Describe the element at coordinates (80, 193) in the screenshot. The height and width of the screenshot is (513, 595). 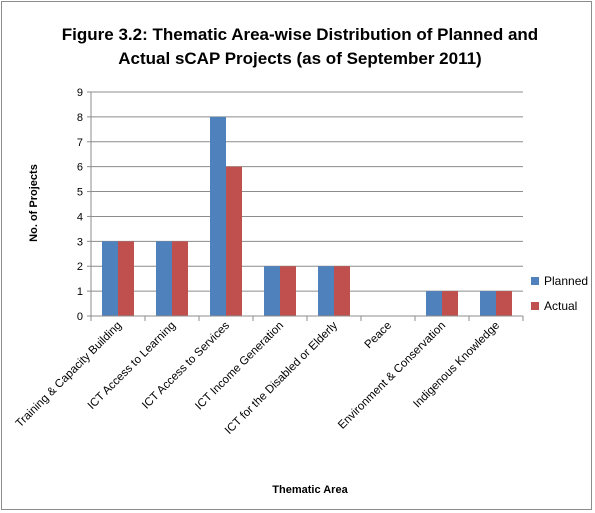
I see `y-tick-label: 5` at that location.